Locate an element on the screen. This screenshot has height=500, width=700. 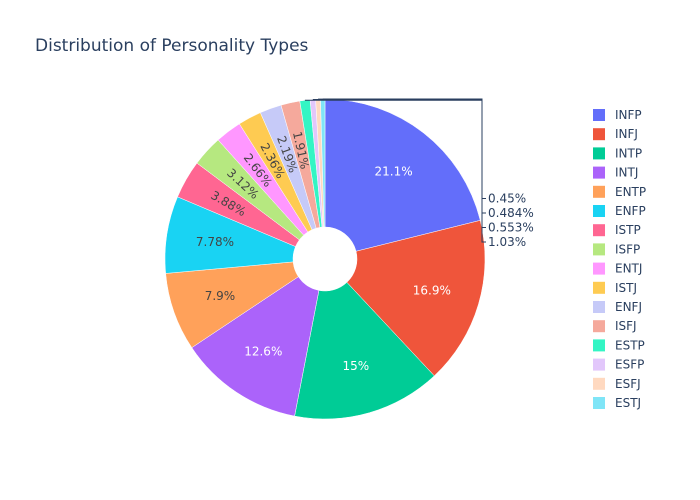
legend-item-entj: ENTJ is located at coordinates (617, 269).